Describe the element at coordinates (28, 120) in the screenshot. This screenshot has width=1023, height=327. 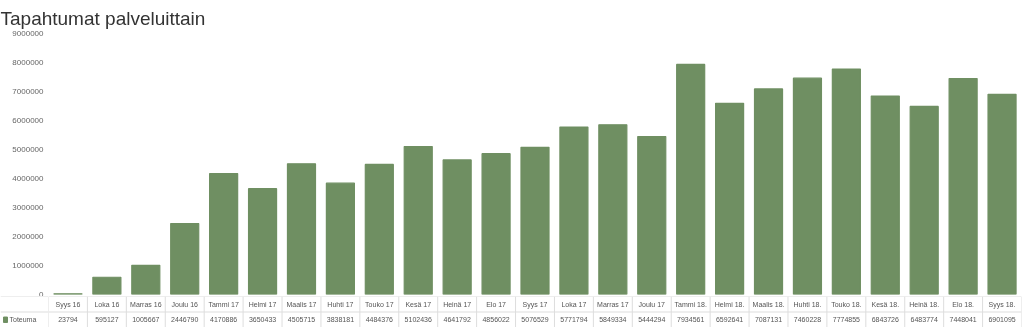
I see `y-tick-label: 6000000` at that location.